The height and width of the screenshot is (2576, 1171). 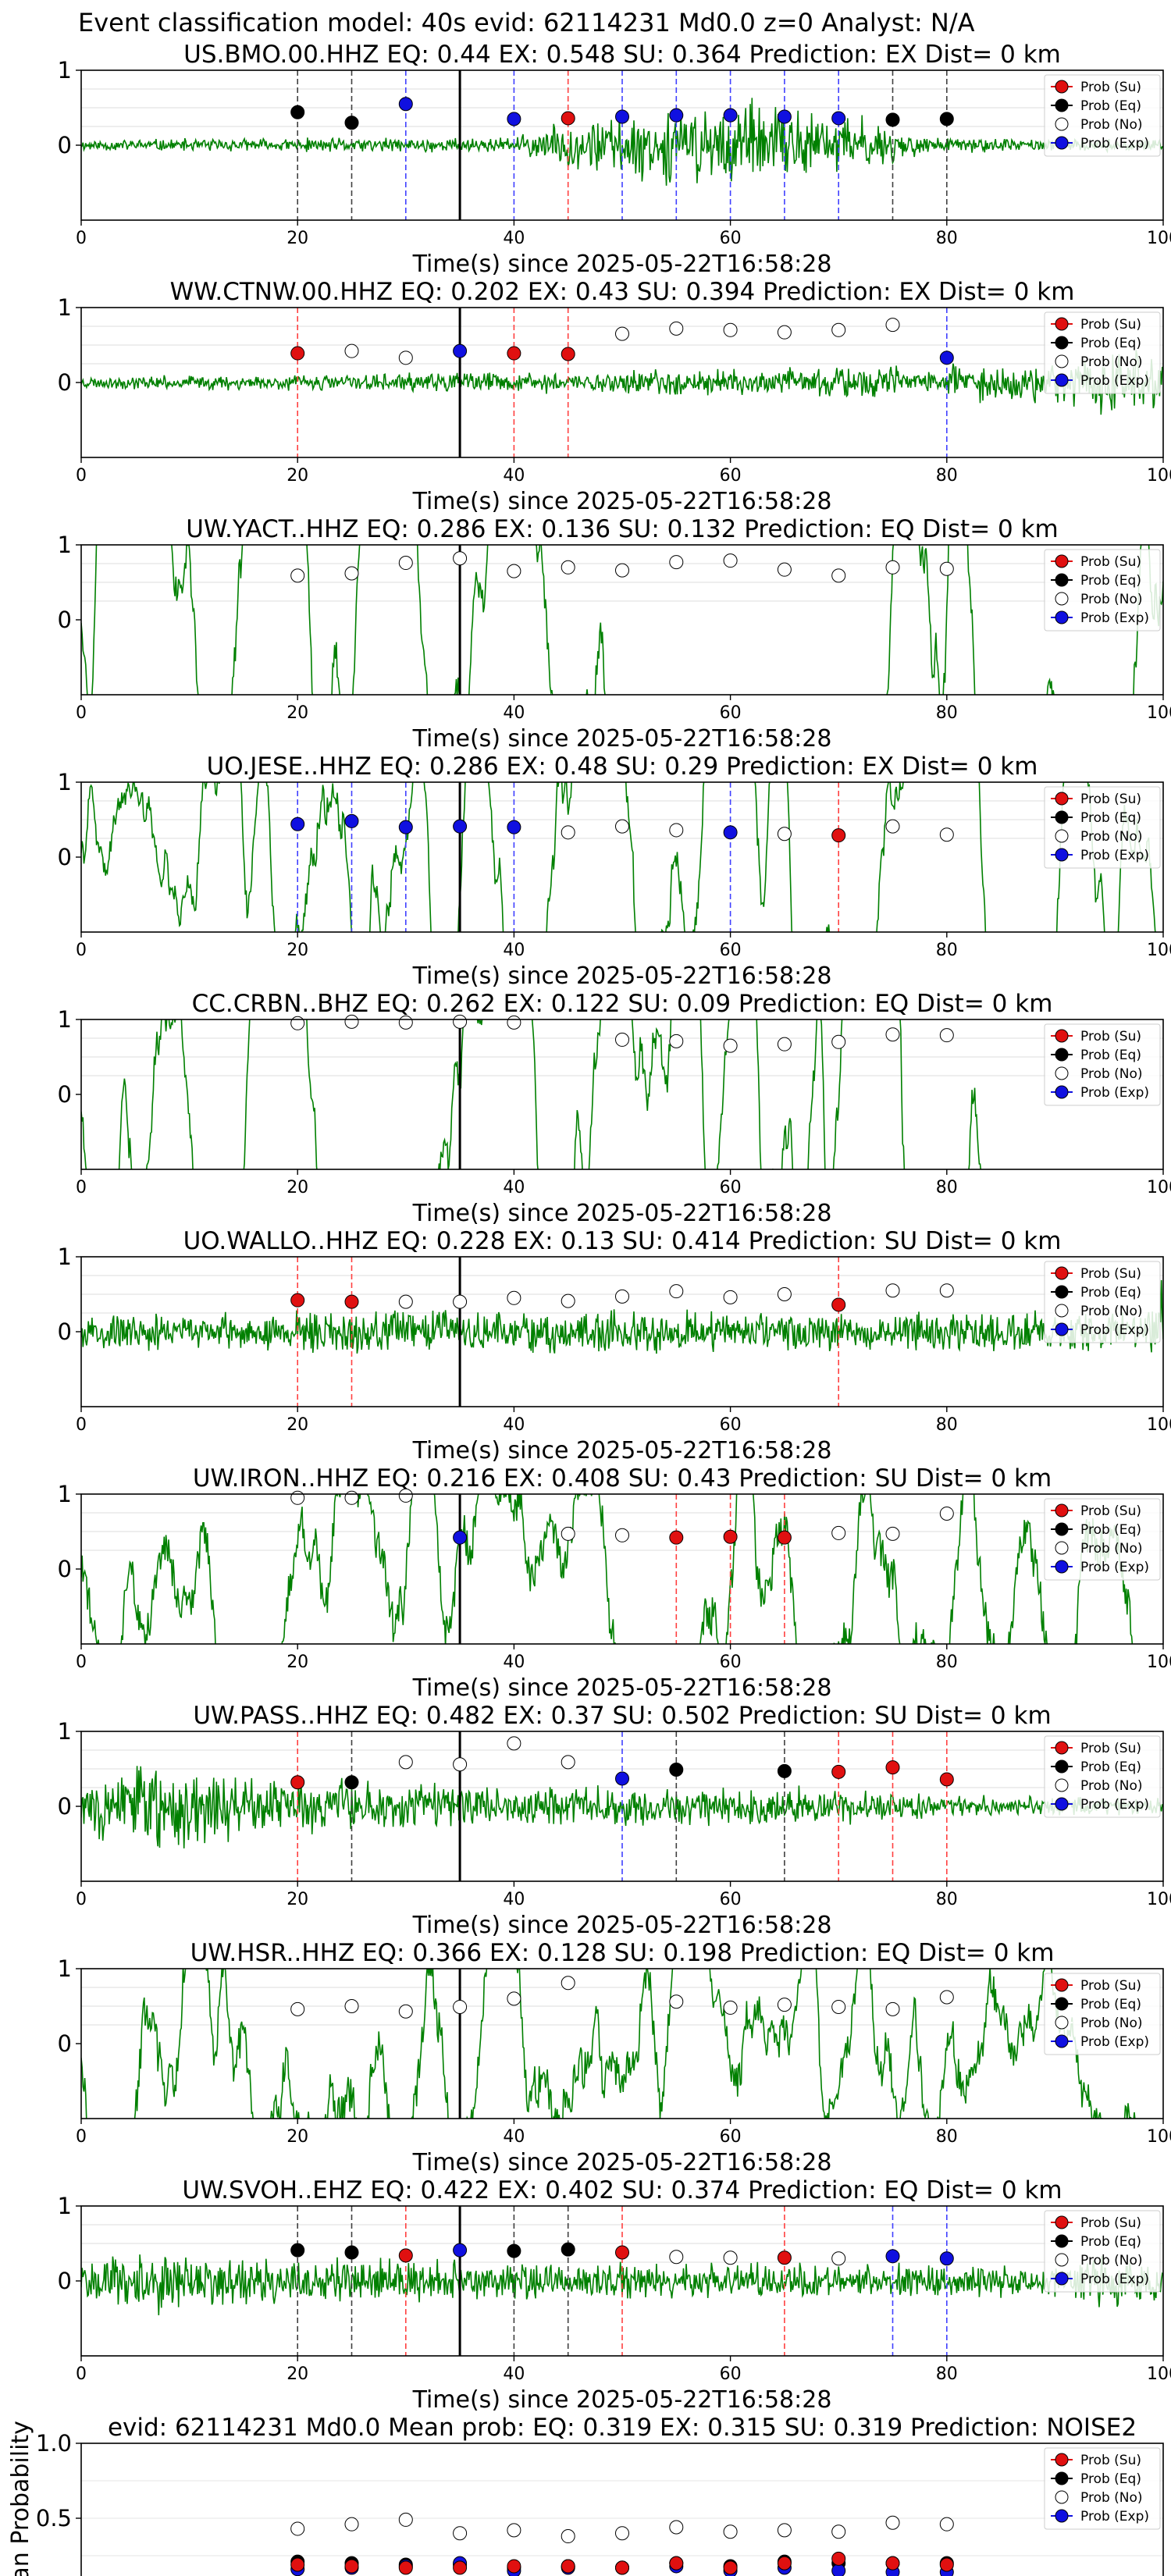 I want to click on legend-marker-eq, so click(x=1062, y=105).